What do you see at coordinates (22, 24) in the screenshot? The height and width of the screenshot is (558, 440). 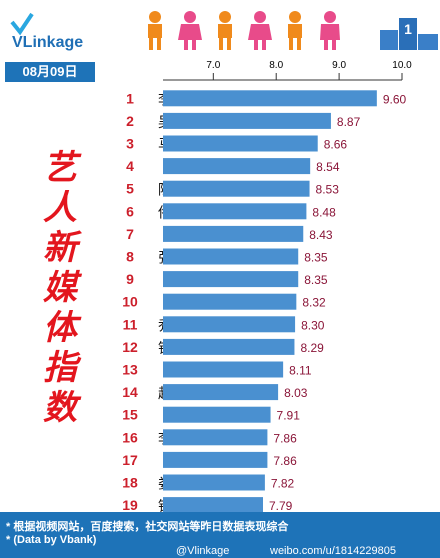 I see `logo-checkmark-icon` at bounding box center [22, 24].